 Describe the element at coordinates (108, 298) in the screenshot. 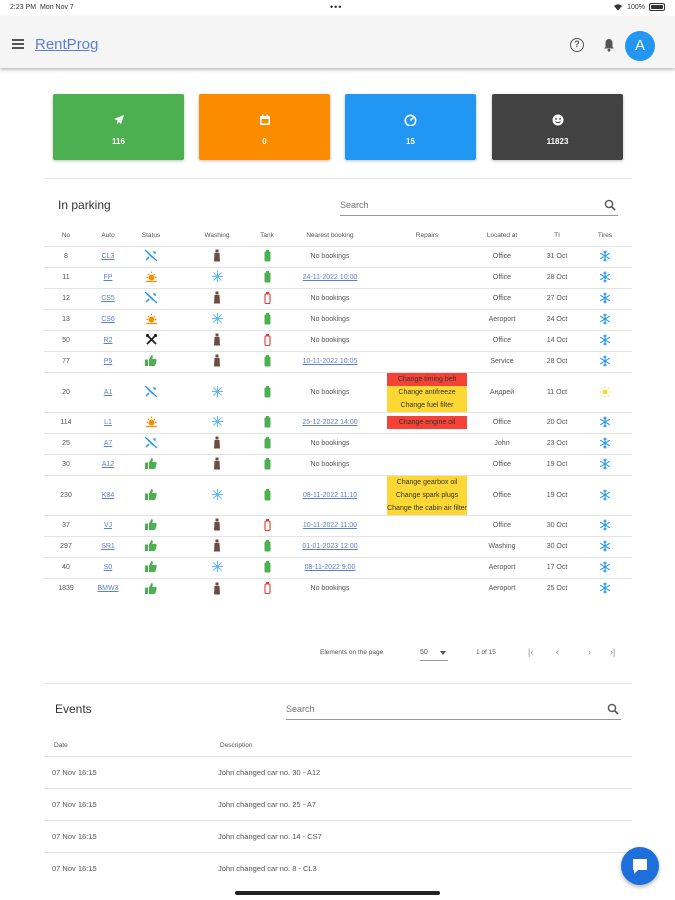

I see `car-link: CS5` at that location.